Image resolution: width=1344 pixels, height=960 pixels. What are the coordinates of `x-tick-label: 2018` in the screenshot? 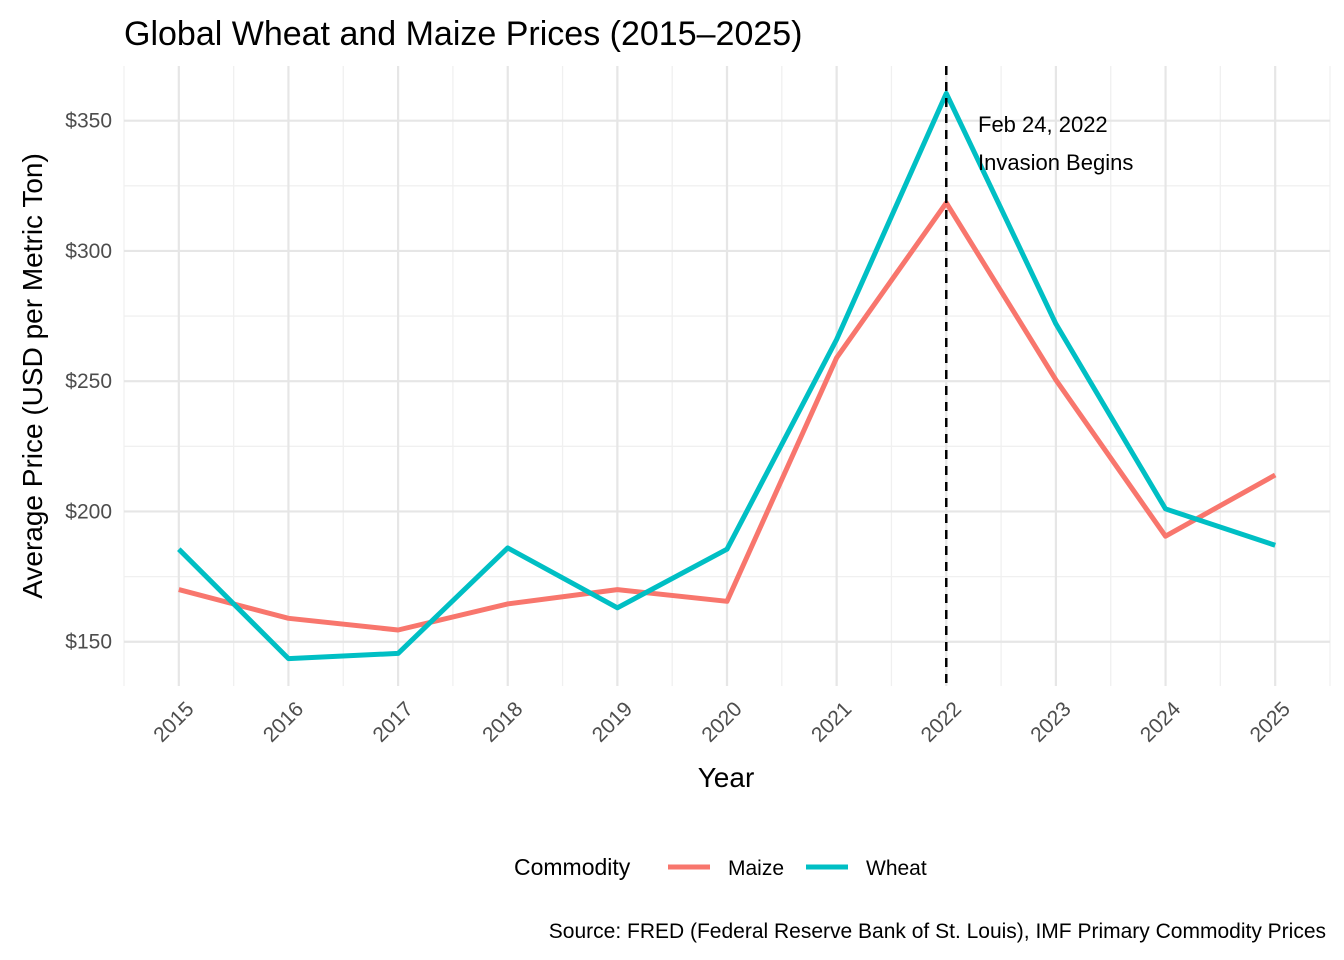 It's located at (502, 721).